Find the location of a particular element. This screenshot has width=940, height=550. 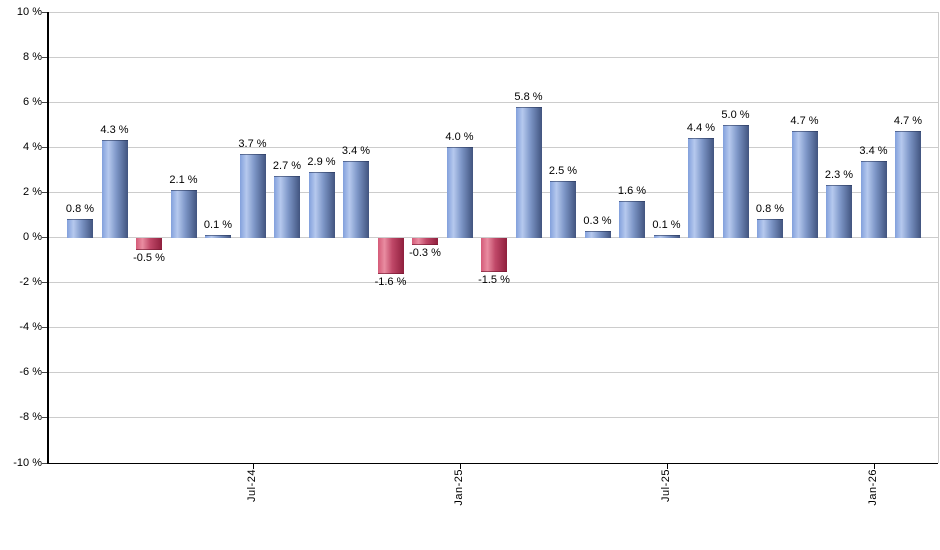

x-axis-tick-label: Jan-26 is located at coordinates (872, 487).